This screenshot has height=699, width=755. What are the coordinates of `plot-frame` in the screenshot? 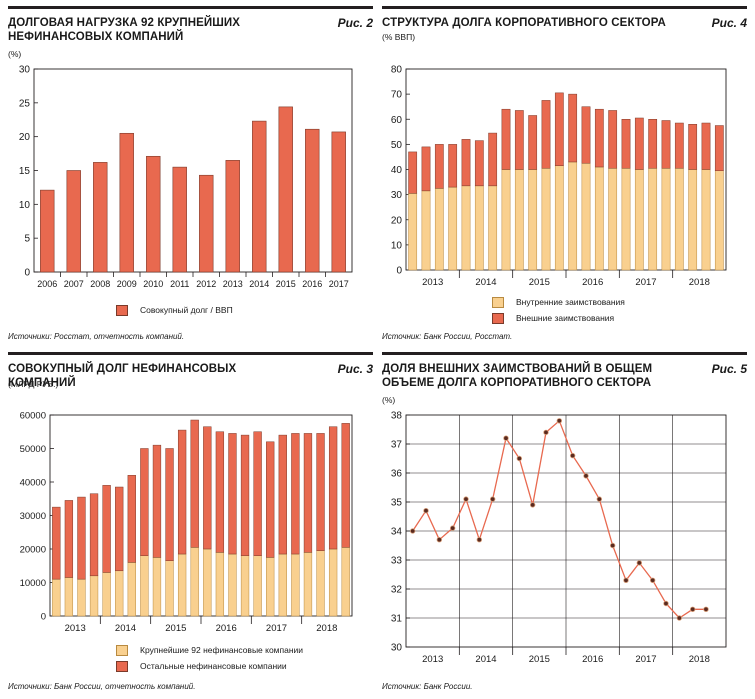 It's located at (193, 170).